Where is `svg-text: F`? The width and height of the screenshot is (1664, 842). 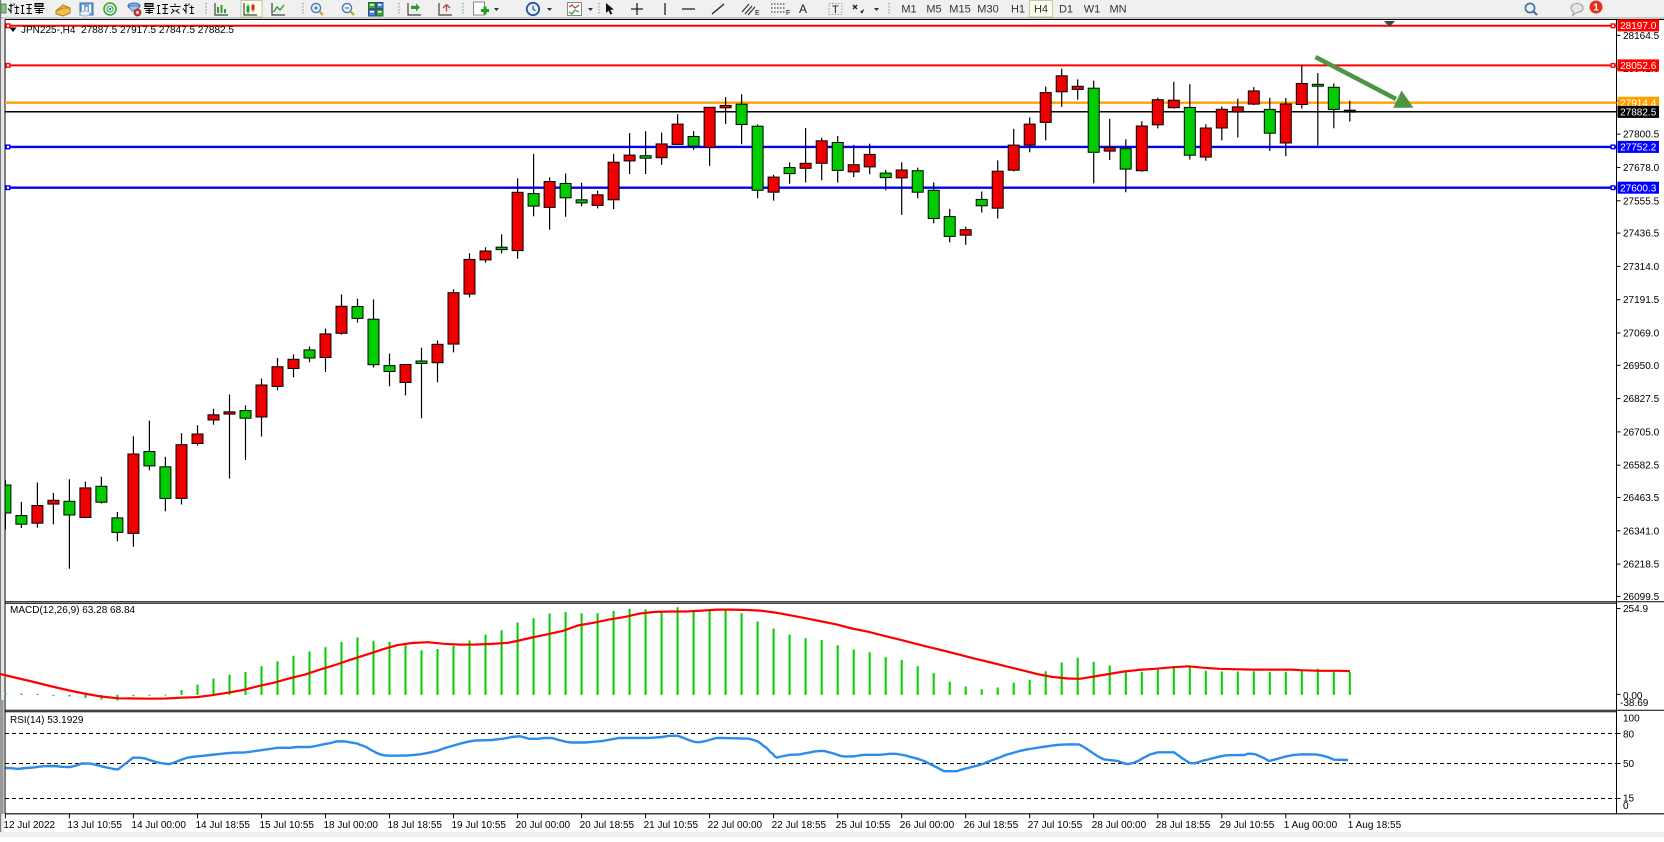
svg-text: F is located at coordinates (788, 13).